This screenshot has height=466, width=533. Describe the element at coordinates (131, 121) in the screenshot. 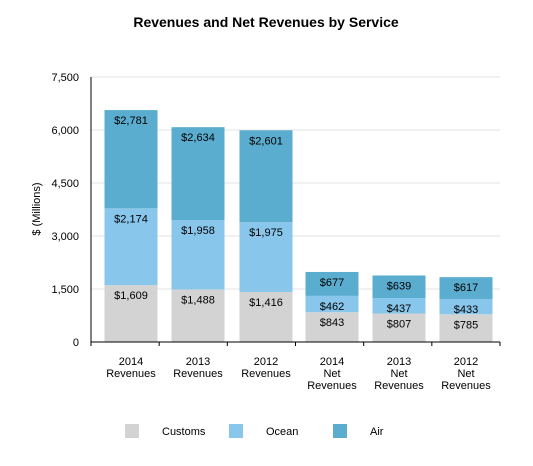

I see `data-label: $2,781` at that location.